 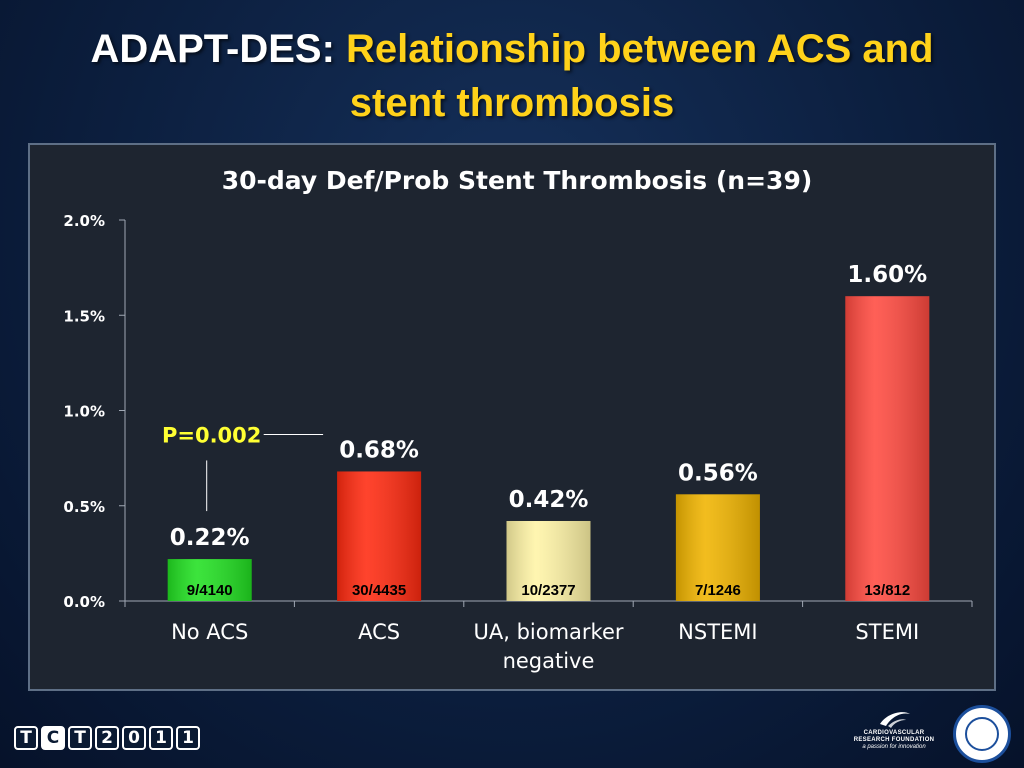 What do you see at coordinates (379, 590) in the screenshot?
I see `bar-count-label: 30/4435` at bounding box center [379, 590].